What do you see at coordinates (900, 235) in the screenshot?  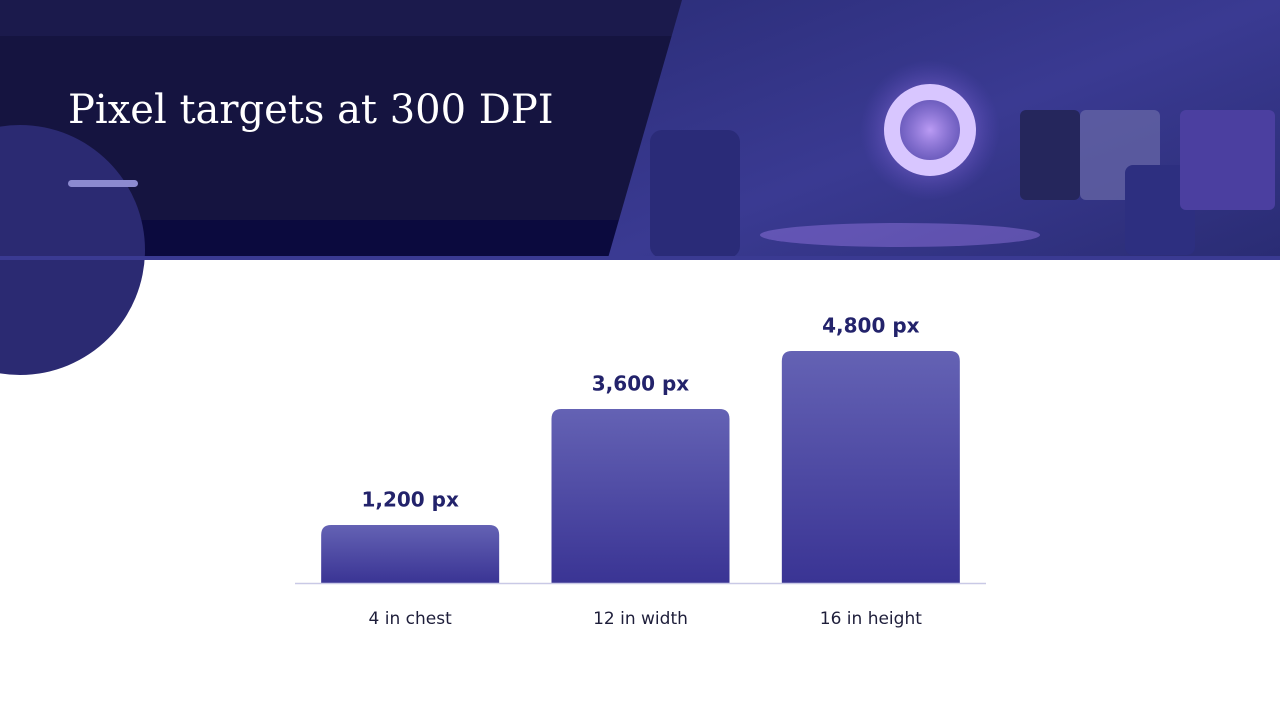 I see `hero-floor-glow` at bounding box center [900, 235].